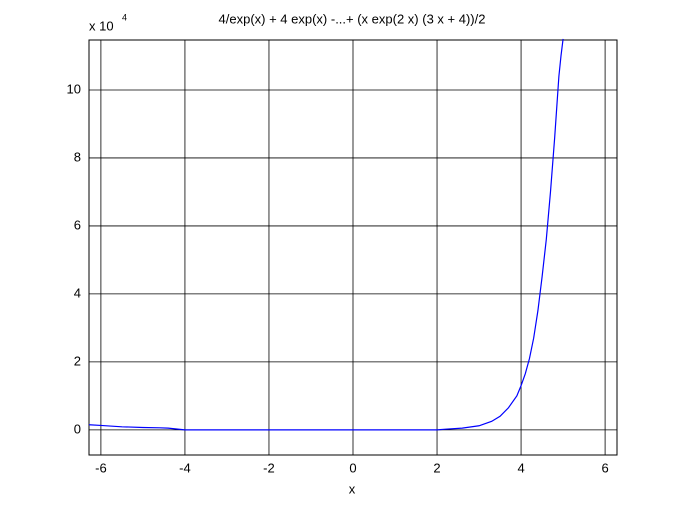 The image size is (682, 511). I want to click on y-tick-label: 10, so click(74, 88).